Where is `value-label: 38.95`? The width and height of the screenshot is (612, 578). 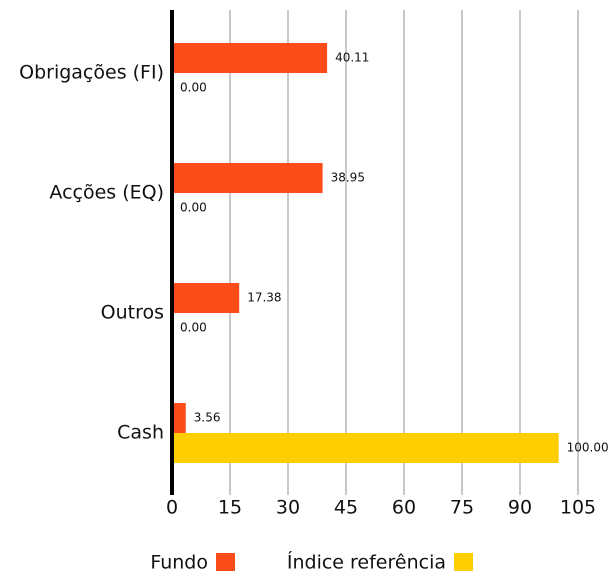
value-label: 38.95 is located at coordinates (348, 178).